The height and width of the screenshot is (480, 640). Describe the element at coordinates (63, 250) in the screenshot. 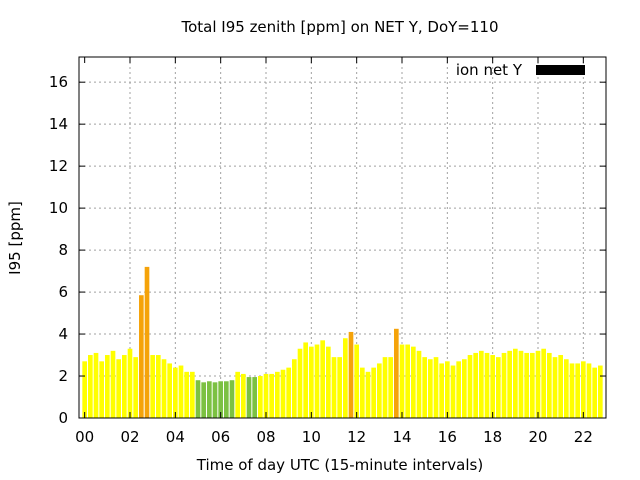

I see `y-tick-label: 8` at that location.